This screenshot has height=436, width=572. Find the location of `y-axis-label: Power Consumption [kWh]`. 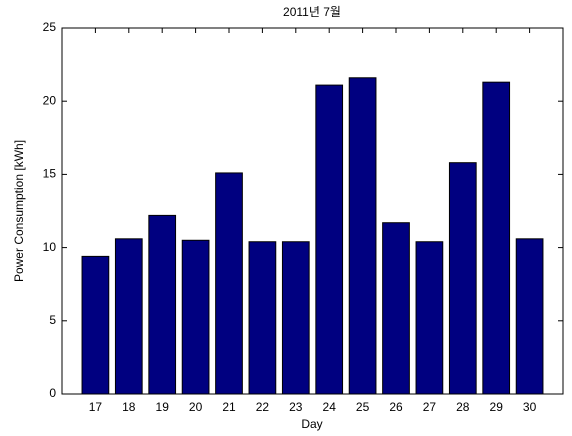

y-axis-label: Power Consumption [kWh] is located at coordinates (19, 211).